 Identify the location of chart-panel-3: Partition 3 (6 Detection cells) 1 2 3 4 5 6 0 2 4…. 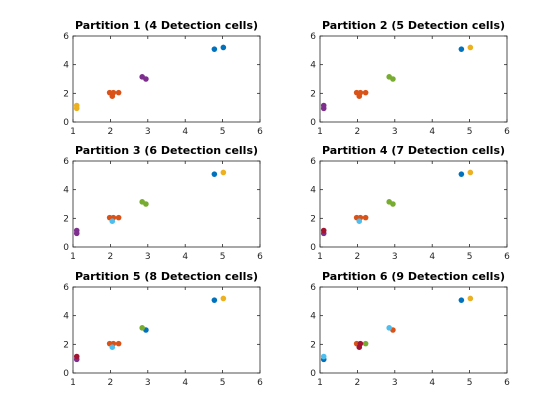
(163, 203).